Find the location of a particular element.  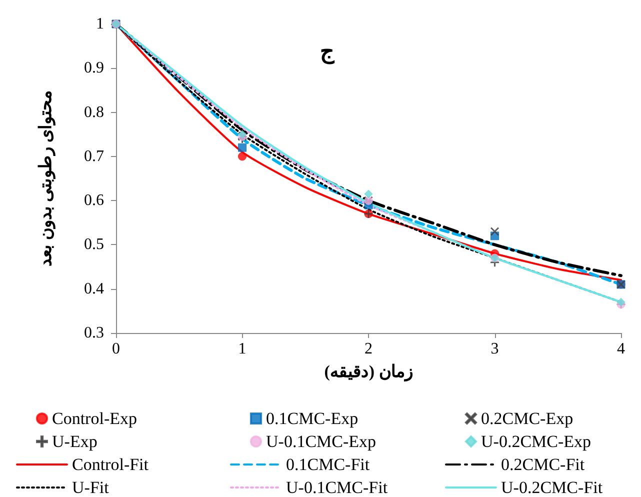

legend-label: 0.1CMC-Fit is located at coordinates (328, 464).